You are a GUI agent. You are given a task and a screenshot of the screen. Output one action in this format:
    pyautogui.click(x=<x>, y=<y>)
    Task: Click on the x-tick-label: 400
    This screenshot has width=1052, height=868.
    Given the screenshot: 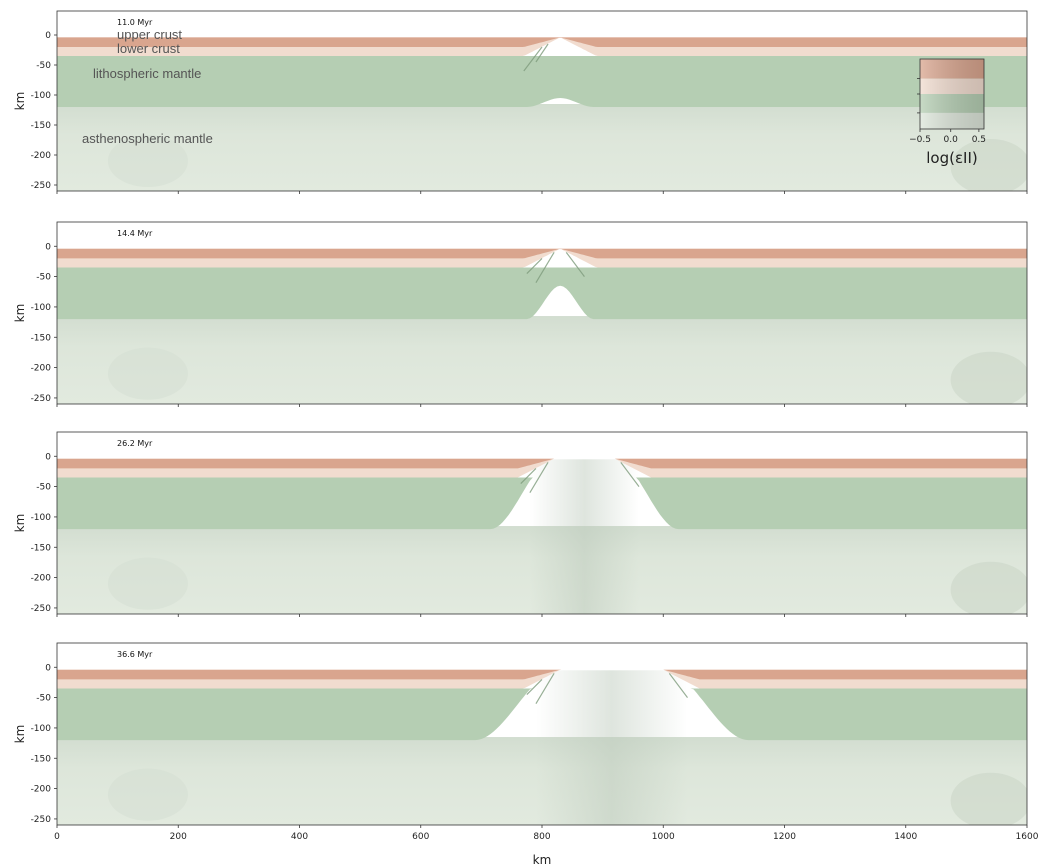 What is the action you would take?
    pyautogui.click(x=299, y=837)
    